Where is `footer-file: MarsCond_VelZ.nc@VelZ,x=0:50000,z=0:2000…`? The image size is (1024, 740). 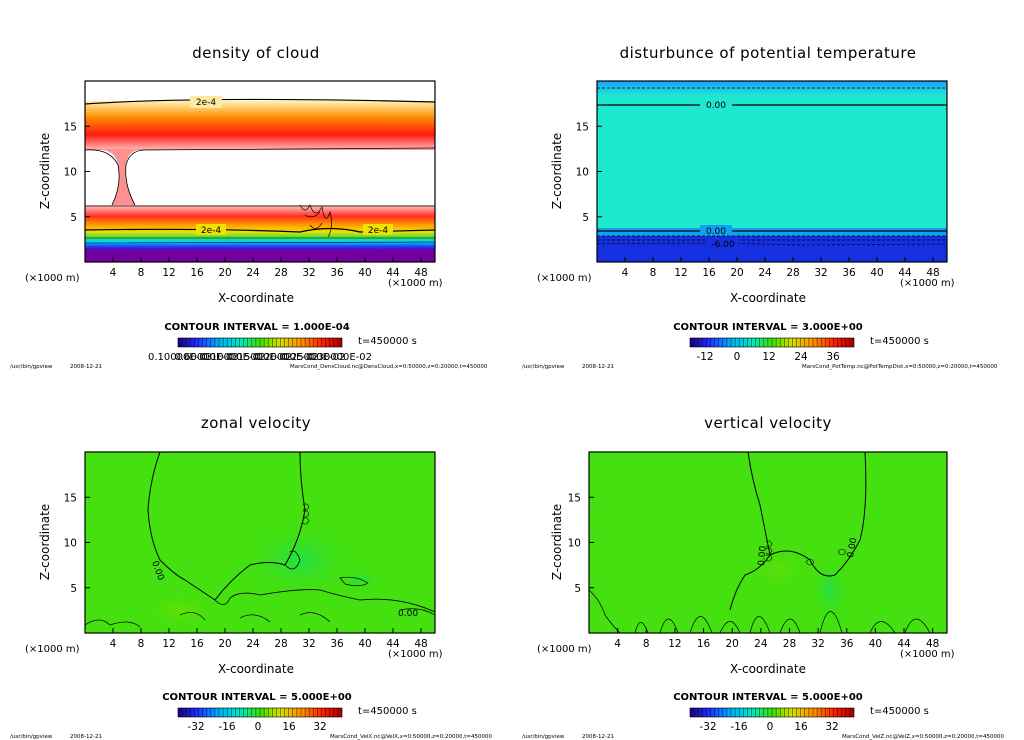
footer-file: MarsCond_VelZ.nc@VelZ,x=0:50000,z=0:2000… is located at coordinates (923, 737).